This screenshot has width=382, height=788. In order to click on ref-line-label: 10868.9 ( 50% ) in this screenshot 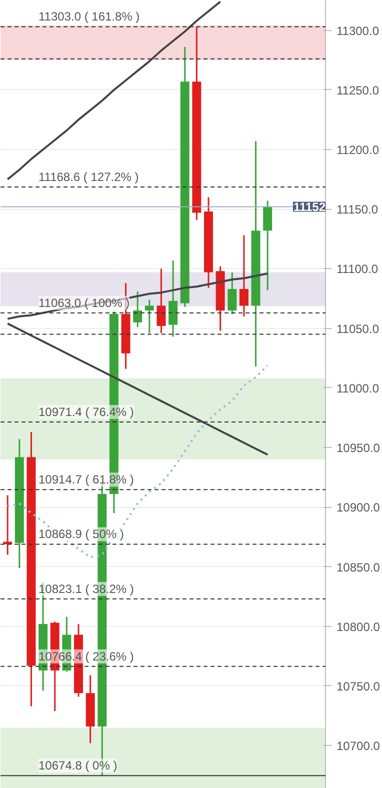, I will do `click(81, 534)`.